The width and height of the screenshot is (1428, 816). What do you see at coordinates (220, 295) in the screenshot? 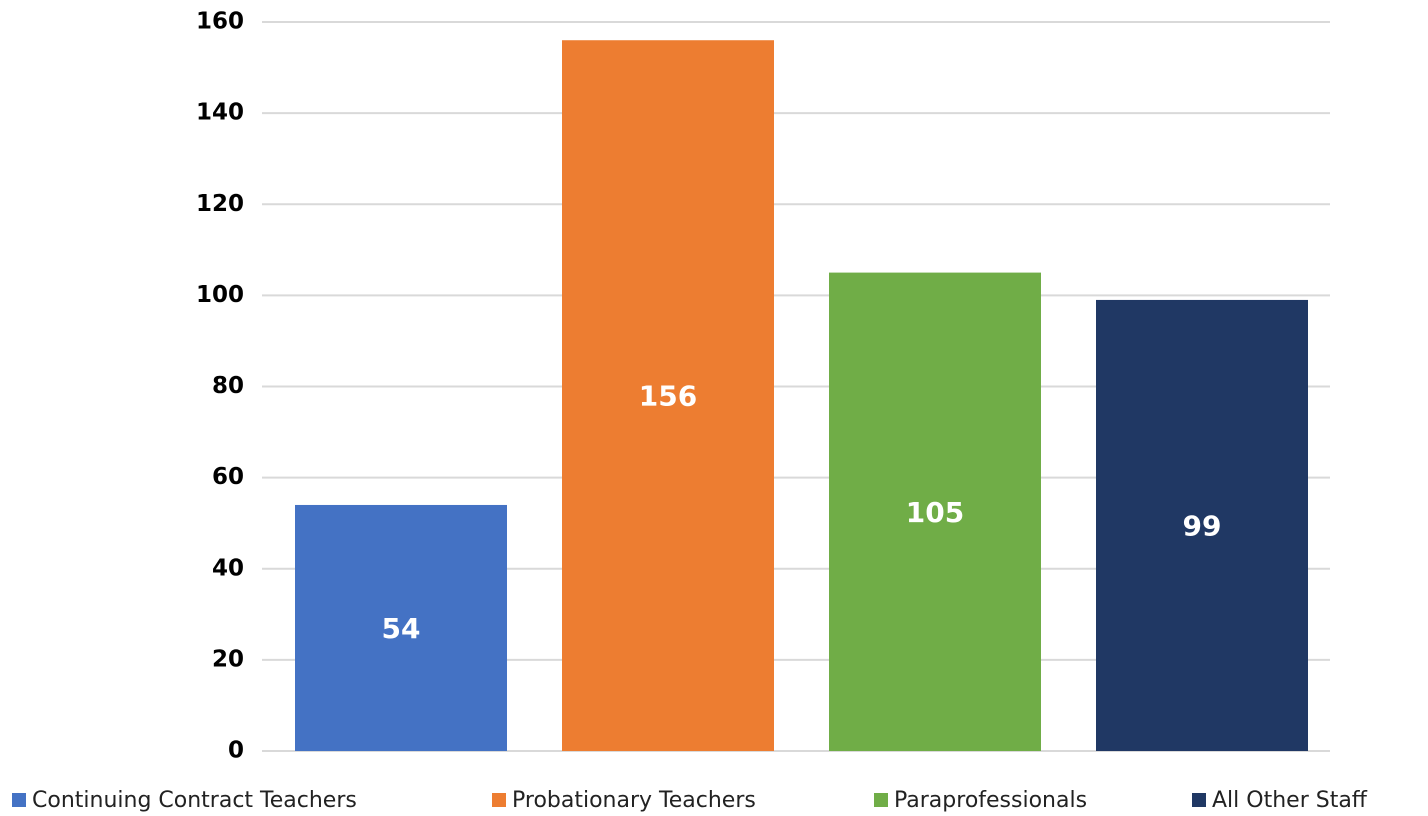
I see `y-tick-label: 100` at bounding box center [220, 295].